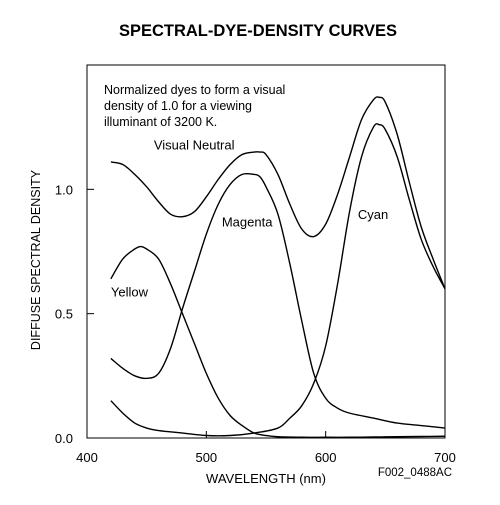 The image size is (500, 505). I want to click on x-axis-label: WAVELENGTH (nm), so click(266, 478).